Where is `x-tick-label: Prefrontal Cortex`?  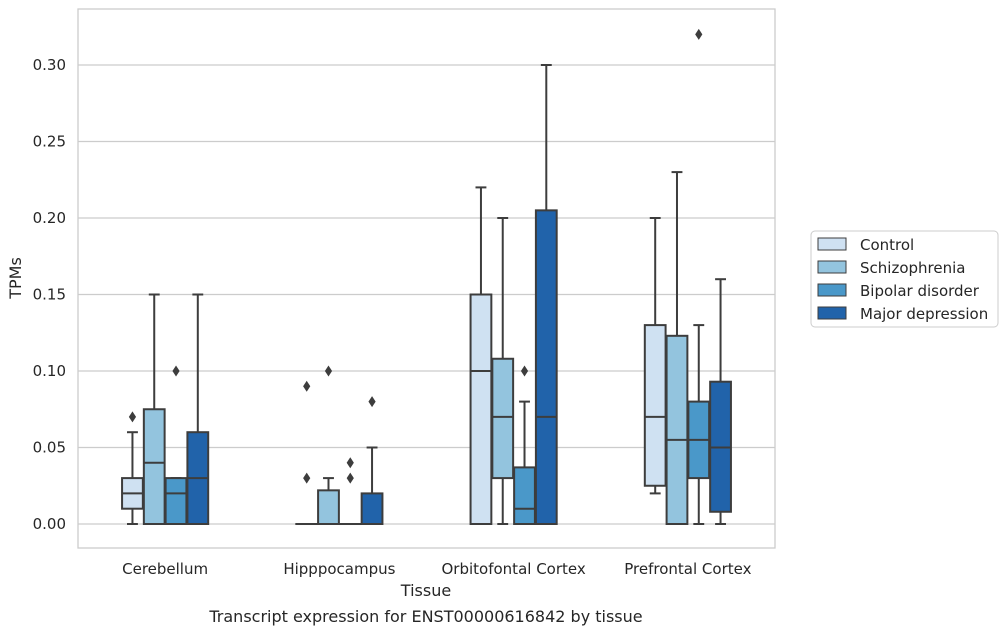 x-tick-label: Prefrontal Cortex is located at coordinates (687, 569).